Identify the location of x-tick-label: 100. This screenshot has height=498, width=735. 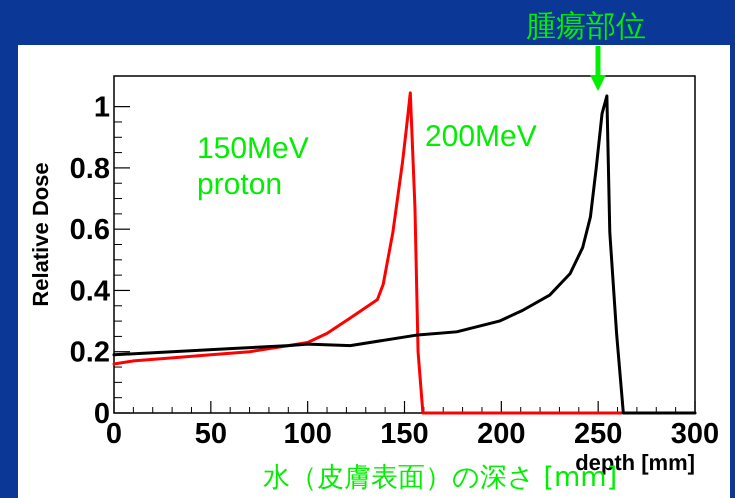
(307, 434).